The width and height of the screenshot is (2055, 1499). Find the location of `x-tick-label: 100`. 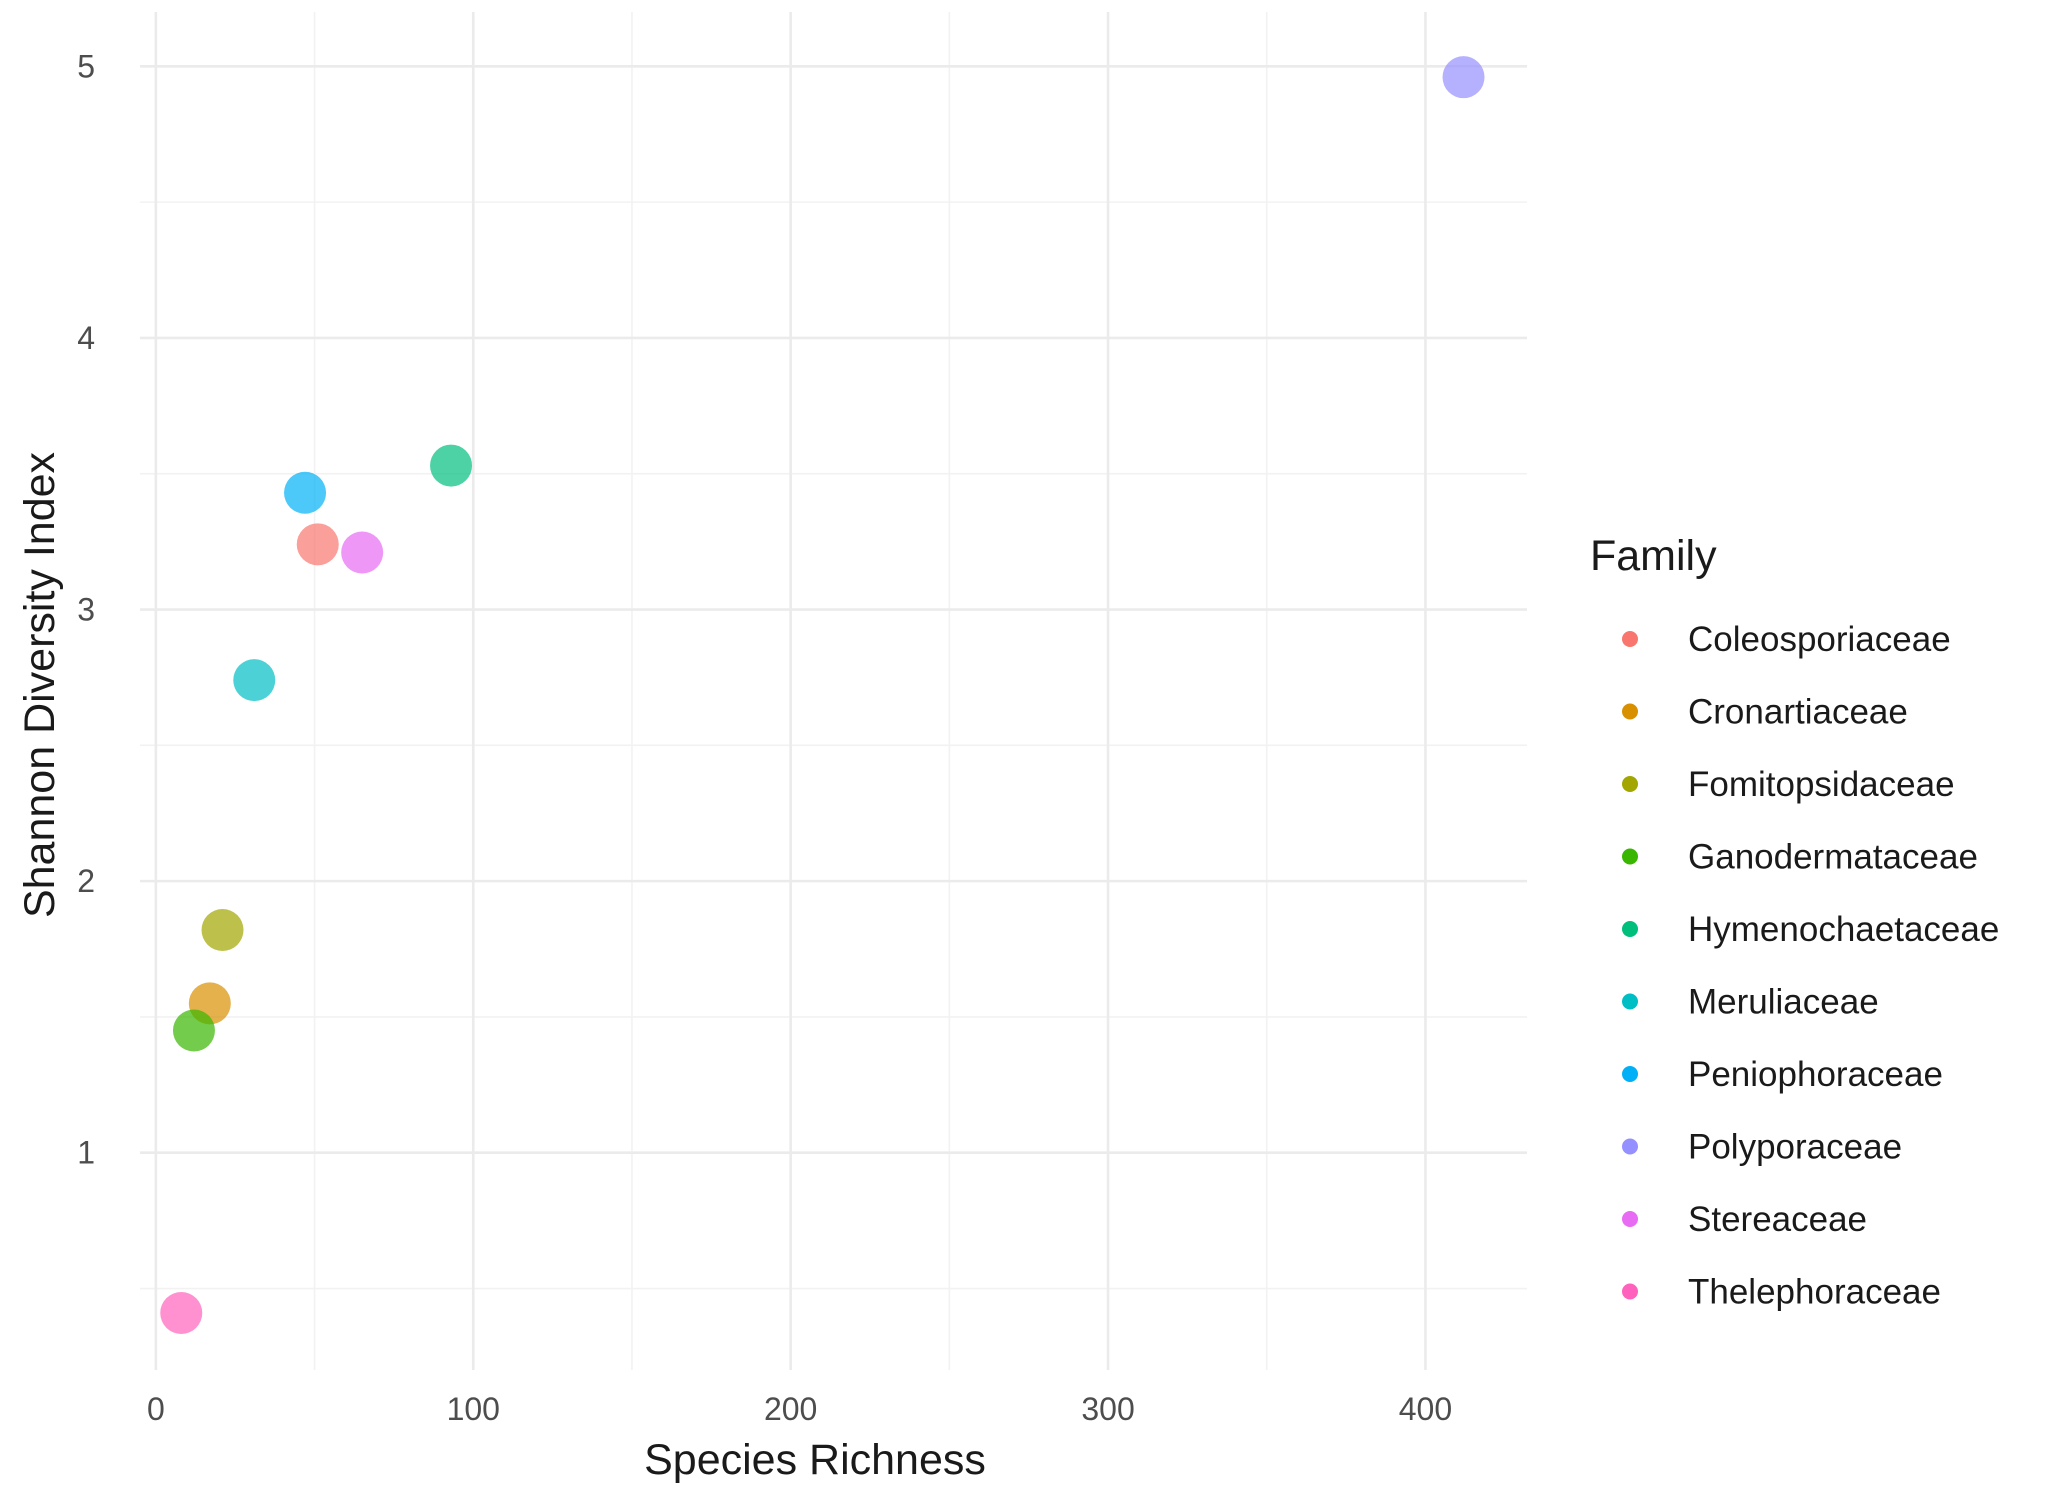

x-tick-label: 100 is located at coordinates (473, 1409).